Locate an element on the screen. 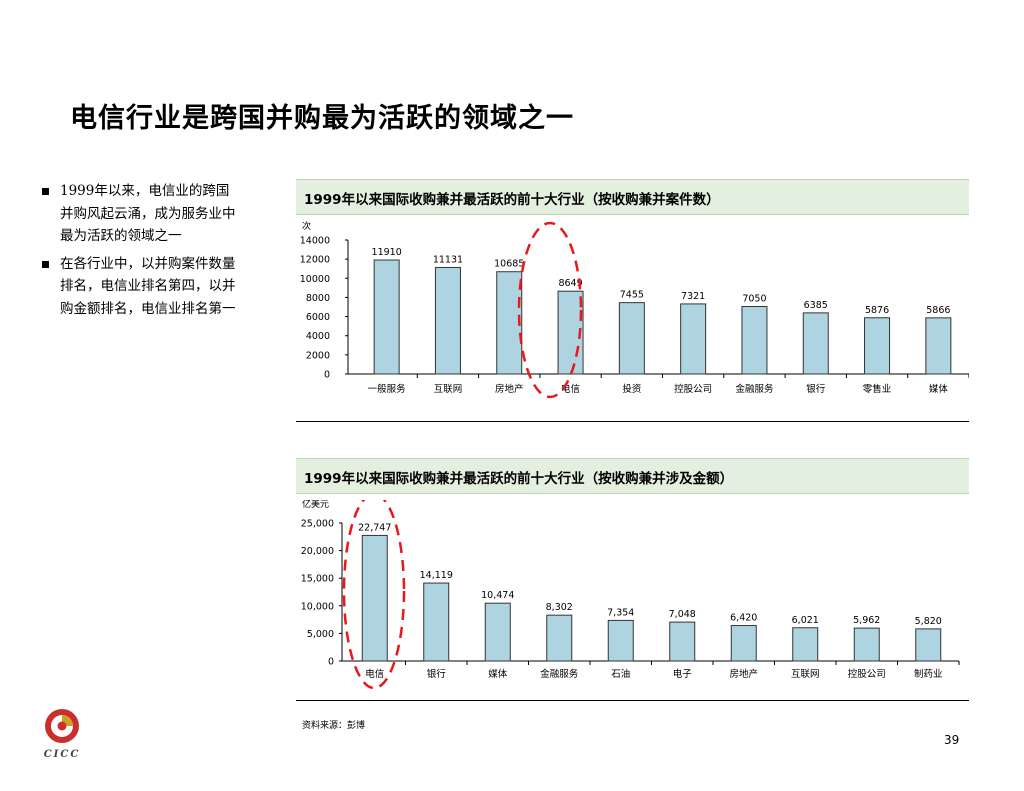  cicc-logo: CICC is located at coordinates (62, 734).